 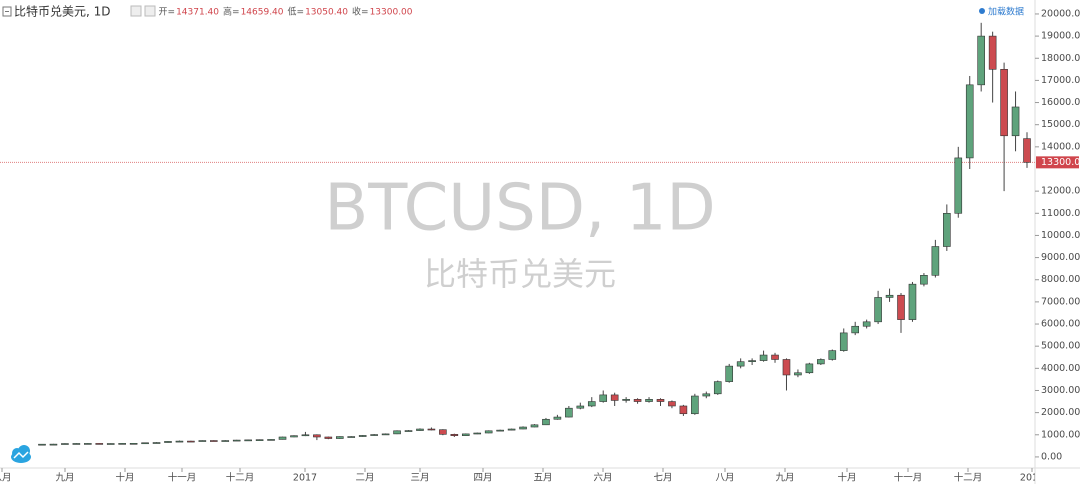 What do you see at coordinates (1060, 279) in the screenshot?
I see `y-tick-label: 8000.00` at bounding box center [1060, 279].